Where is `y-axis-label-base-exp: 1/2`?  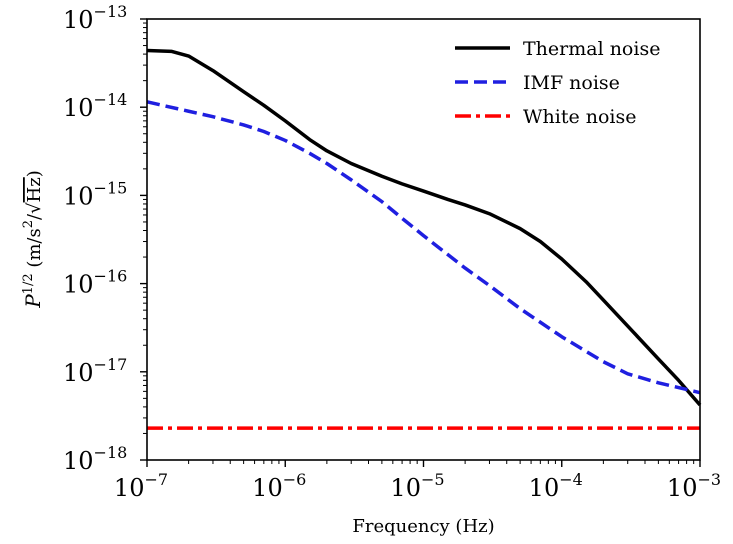
y-axis-label-base-exp: 1/2 is located at coordinates (28, 283).